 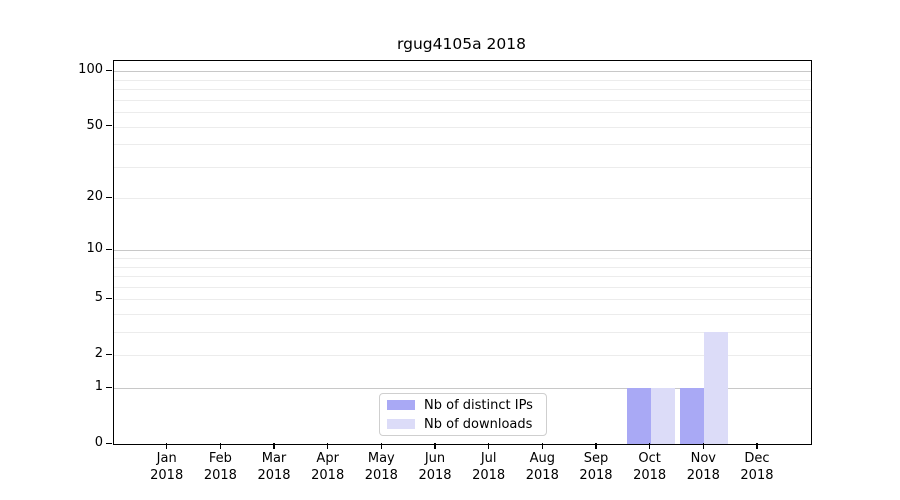 What do you see at coordinates (401, 424) in the screenshot?
I see `legend-swatch-downloads` at bounding box center [401, 424].